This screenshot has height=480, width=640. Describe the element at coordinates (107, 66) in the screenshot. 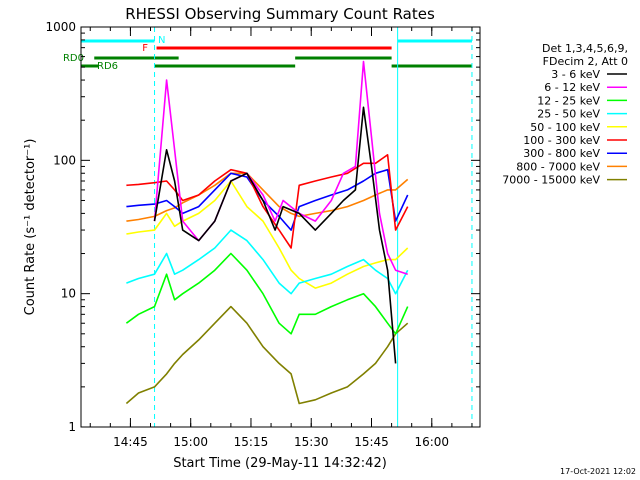

I see `flag-label-rd6: RD6` at that location.